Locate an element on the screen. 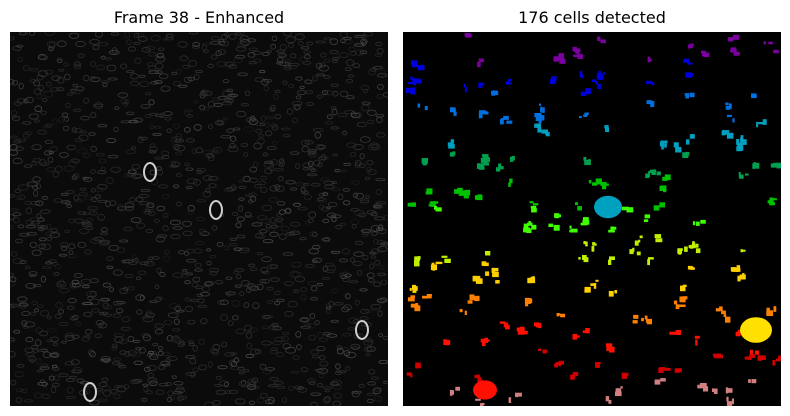 Image resolution: width=790 pixels, height=416 pixels. bright-cell-center is located at coordinates (216, 210).